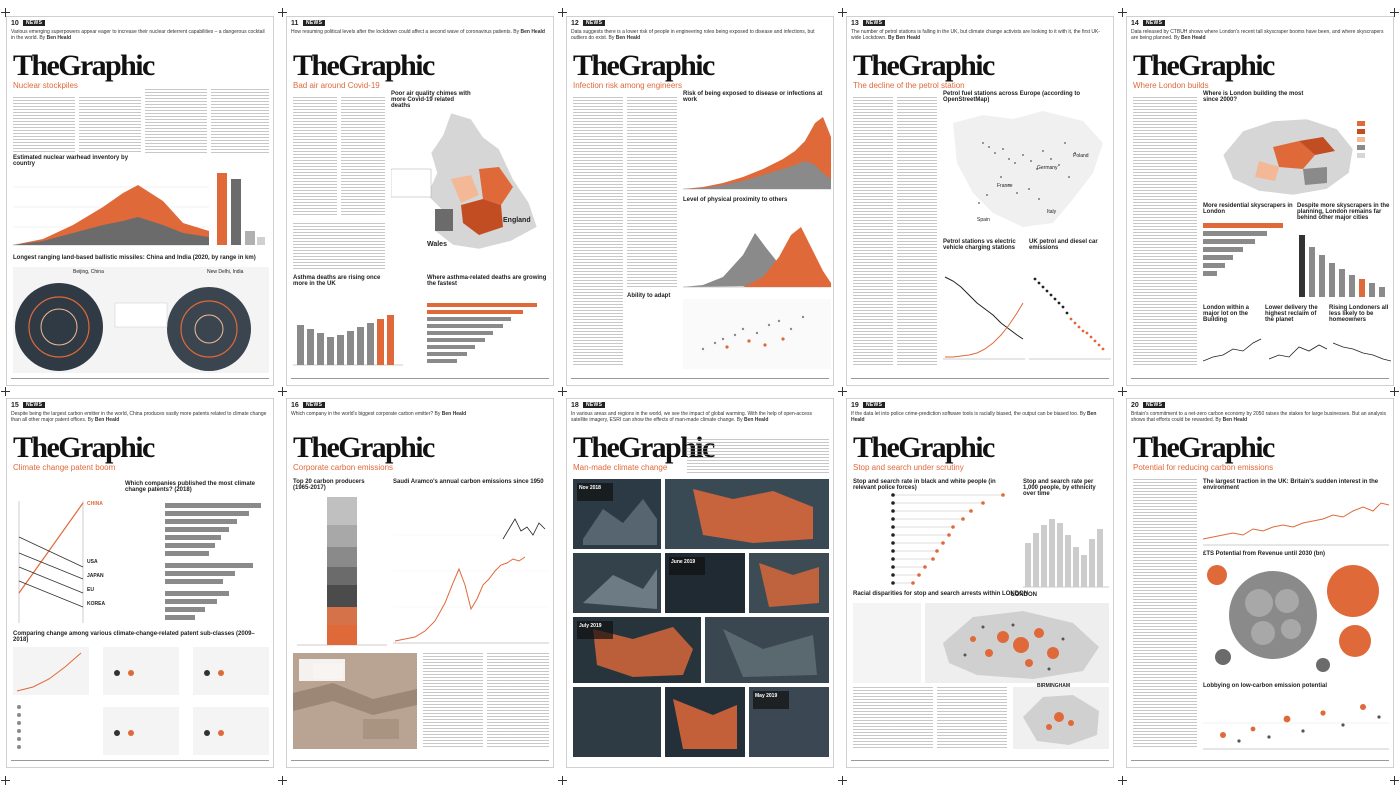 The height and width of the screenshot is (785, 1400). I want to click on byline: By Ben Heald, so click(904, 38).